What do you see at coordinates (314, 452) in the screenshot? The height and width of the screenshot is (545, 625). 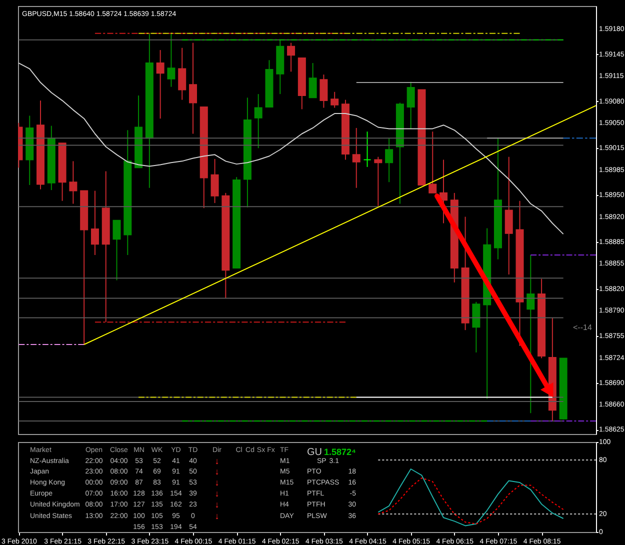 I see `annotation: GU` at bounding box center [314, 452].